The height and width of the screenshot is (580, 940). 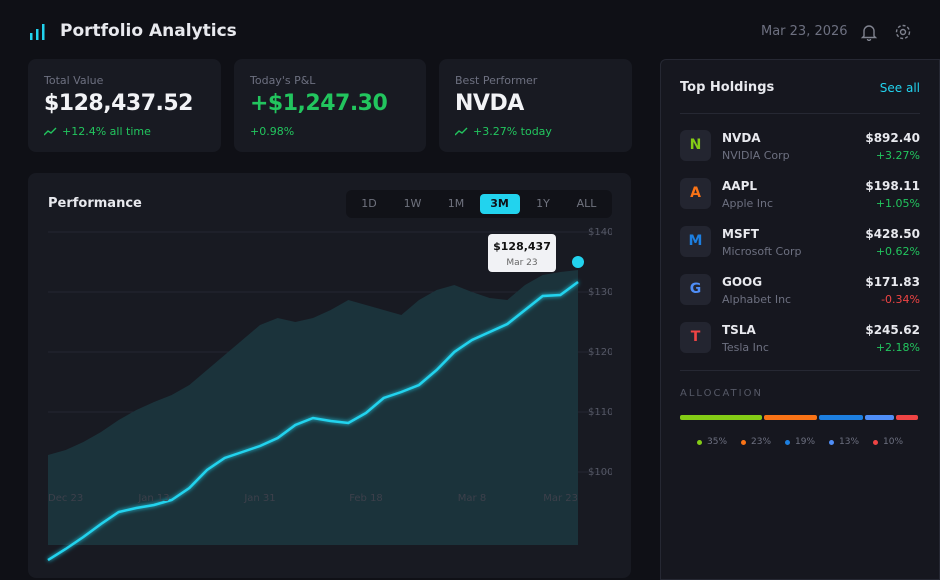 What do you see at coordinates (95, 203) in the screenshot?
I see `chart-title: Performance` at bounding box center [95, 203].